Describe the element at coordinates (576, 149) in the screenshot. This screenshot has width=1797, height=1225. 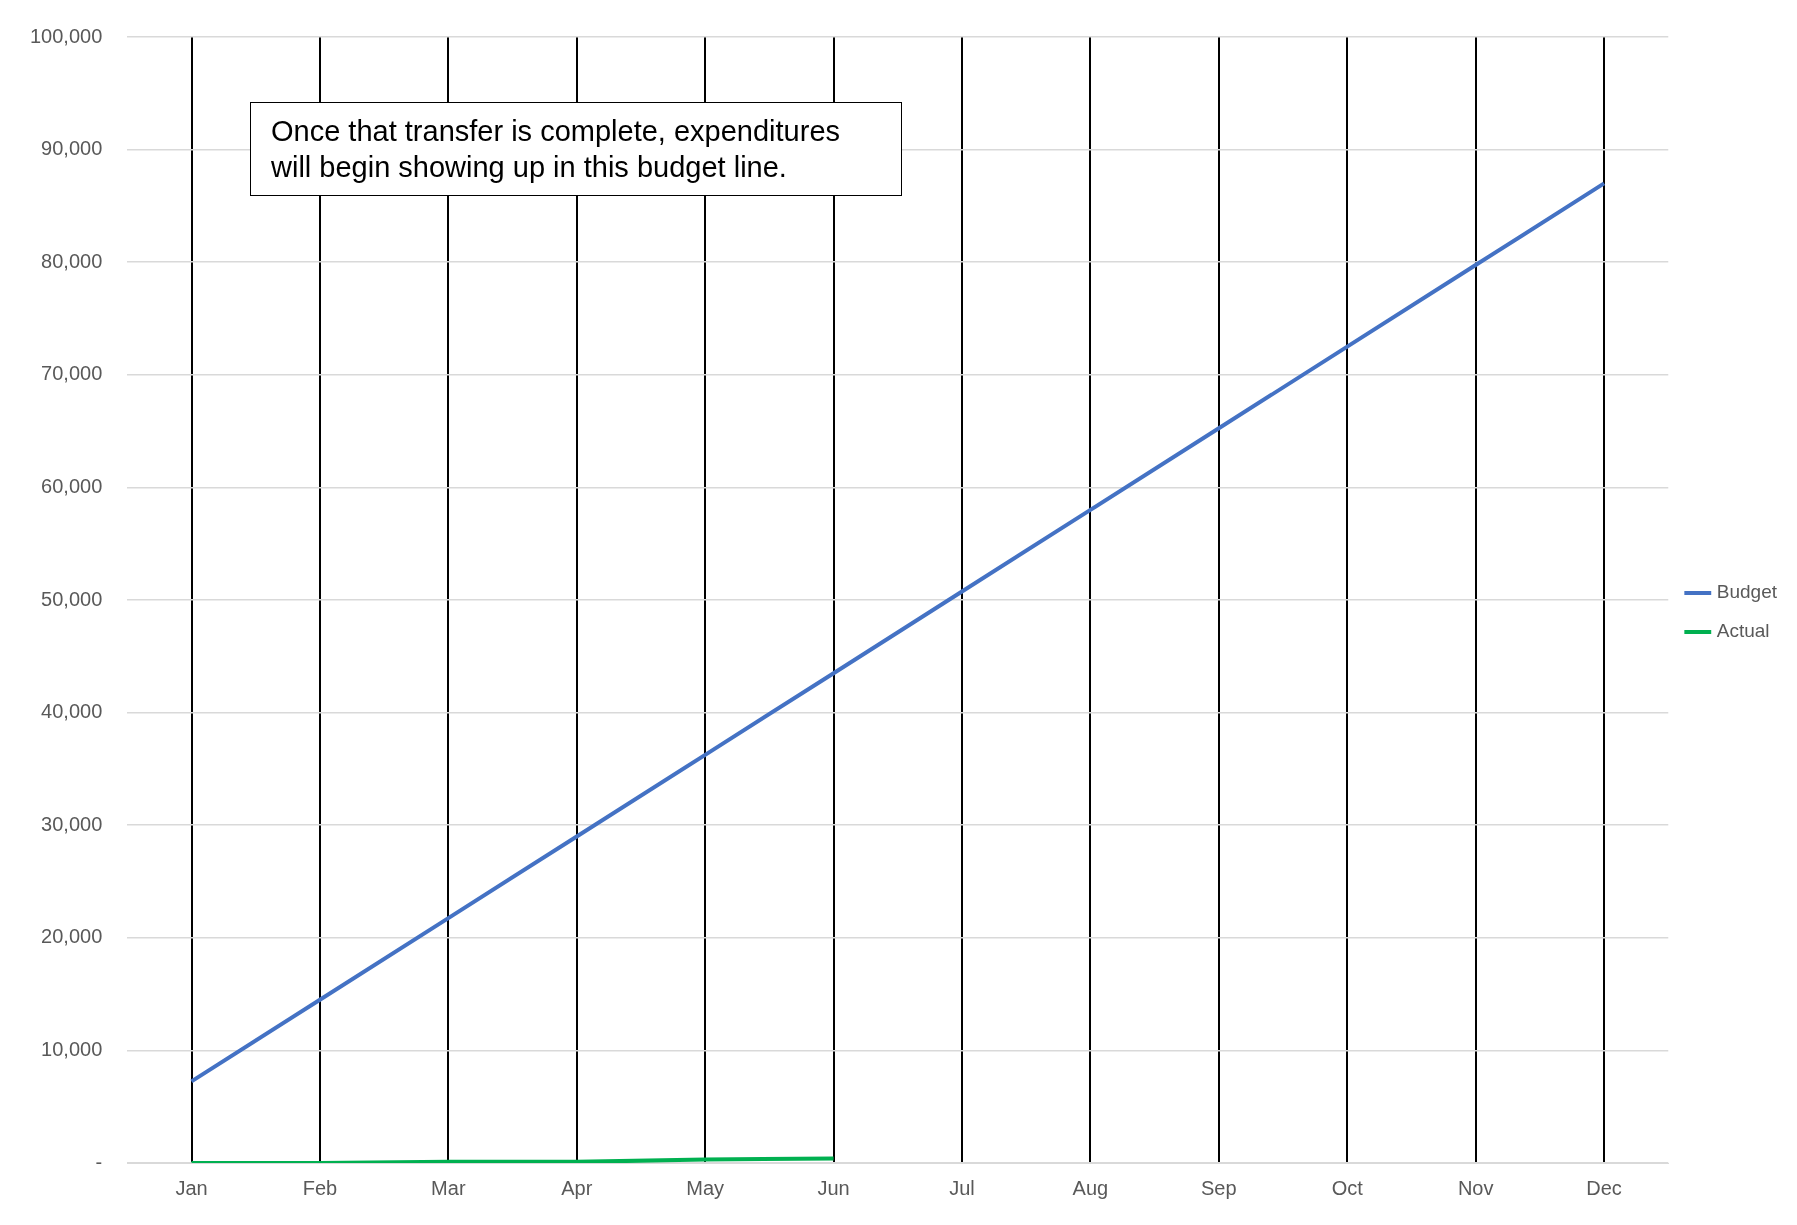
I see `annotation: Once that transfer is complete, expenditures will begin showing up in this budget line.` at that location.